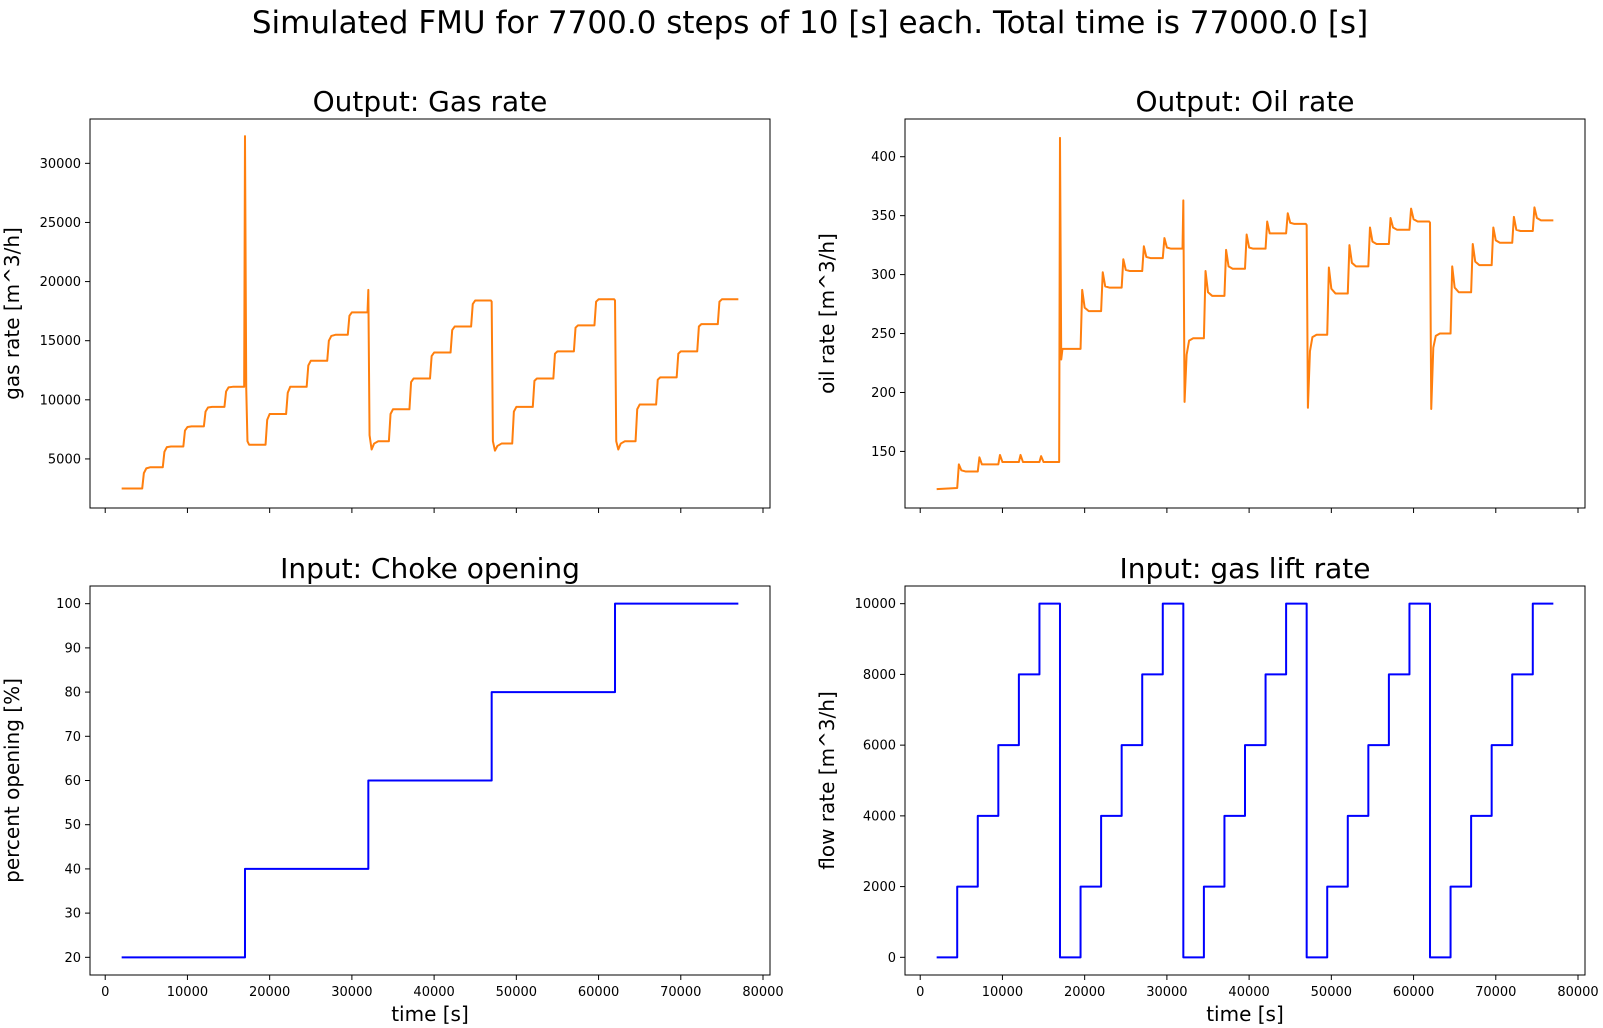 The width and height of the screenshot is (1603, 1028). Describe the element at coordinates (60, 341) in the screenshot. I see `y-tick-label: 15000` at that location.